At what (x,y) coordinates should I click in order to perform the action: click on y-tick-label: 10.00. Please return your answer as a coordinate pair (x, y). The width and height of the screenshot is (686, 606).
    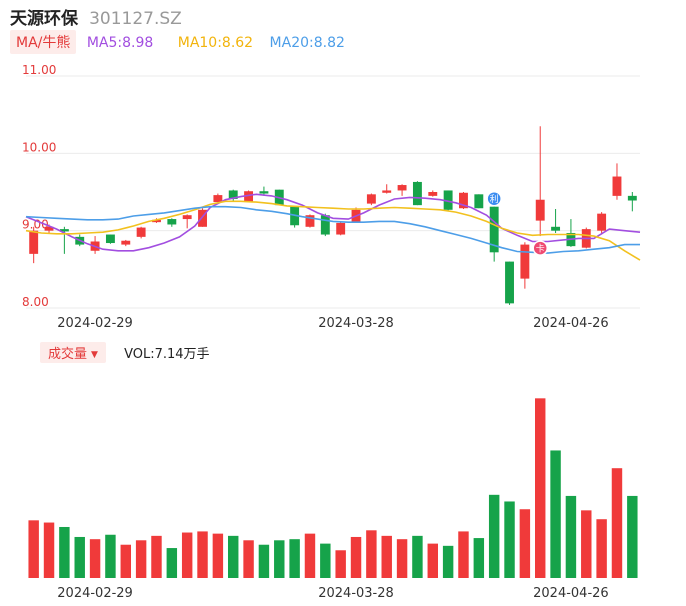
    Looking at the image, I should click on (39, 147).